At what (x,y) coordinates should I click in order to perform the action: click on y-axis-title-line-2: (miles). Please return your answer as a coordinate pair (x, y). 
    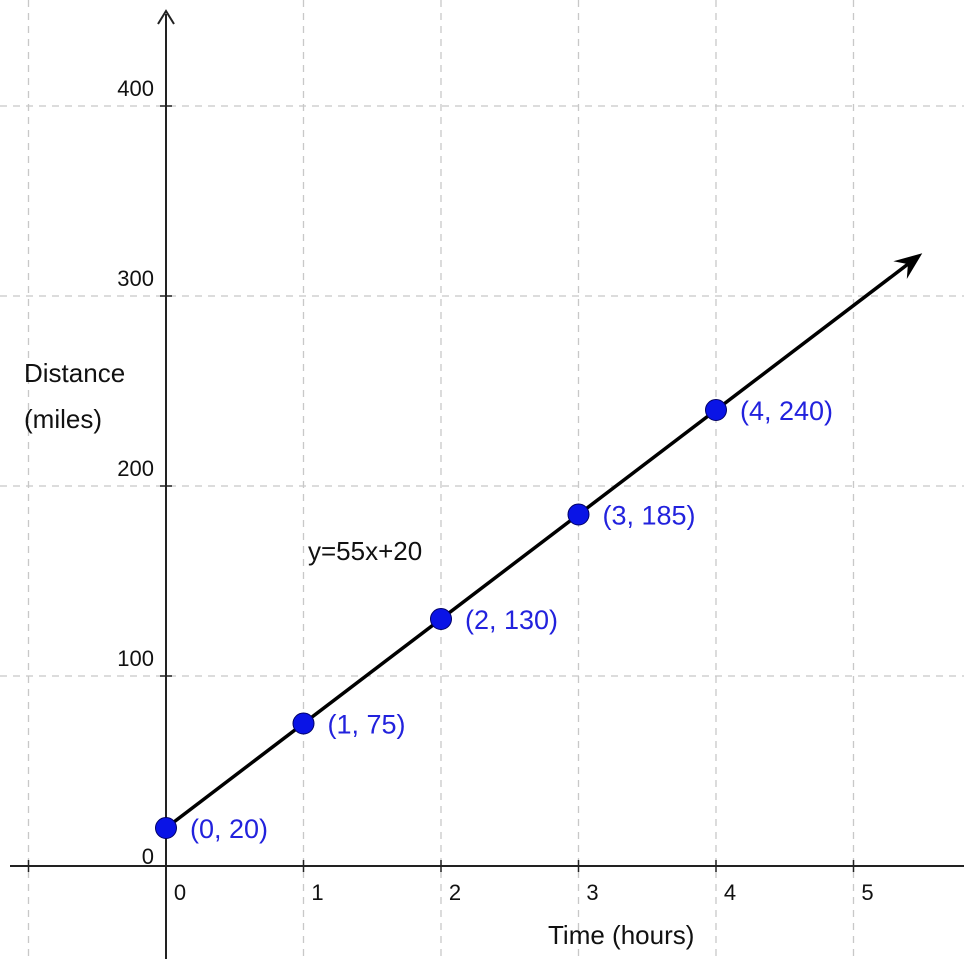
    Looking at the image, I should click on (63, 419).